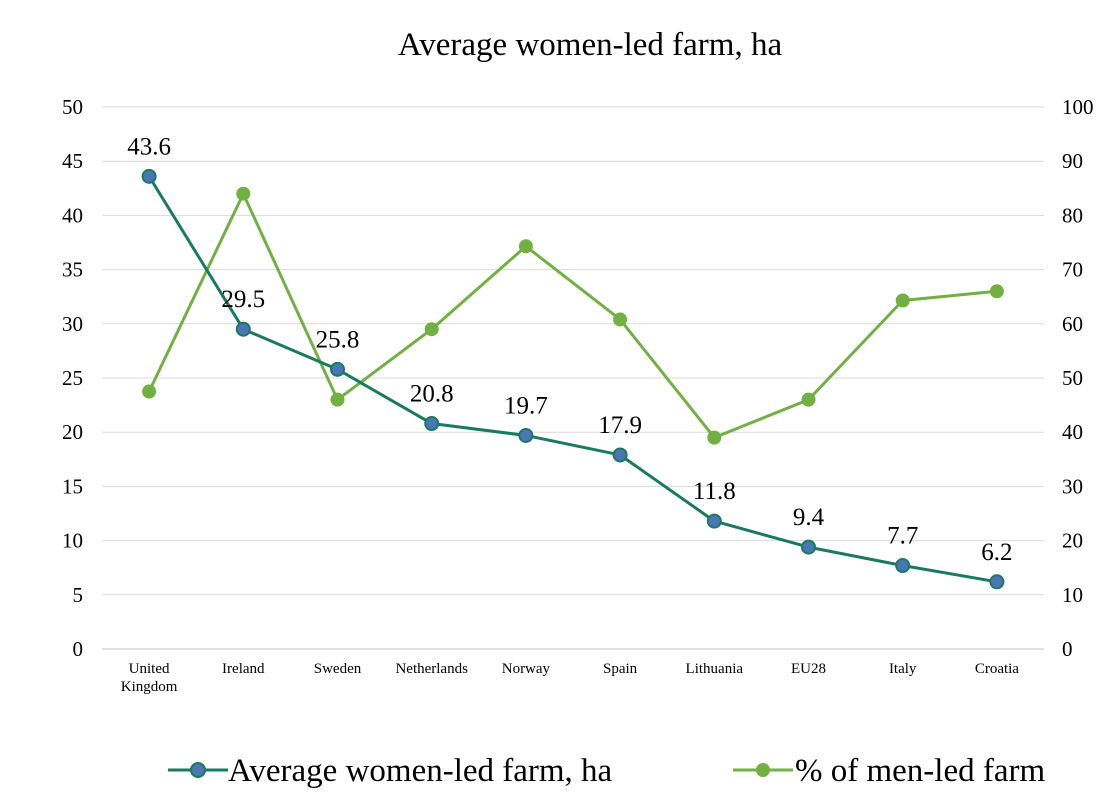  I want to click on data-label: 7.7, so click(902, 536).